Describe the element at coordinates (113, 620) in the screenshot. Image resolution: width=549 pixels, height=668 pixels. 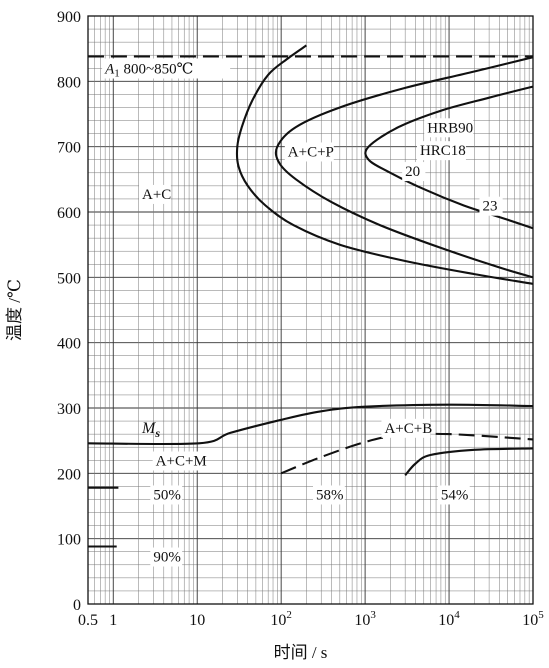
I see `x-tick-label: 1` at that location.